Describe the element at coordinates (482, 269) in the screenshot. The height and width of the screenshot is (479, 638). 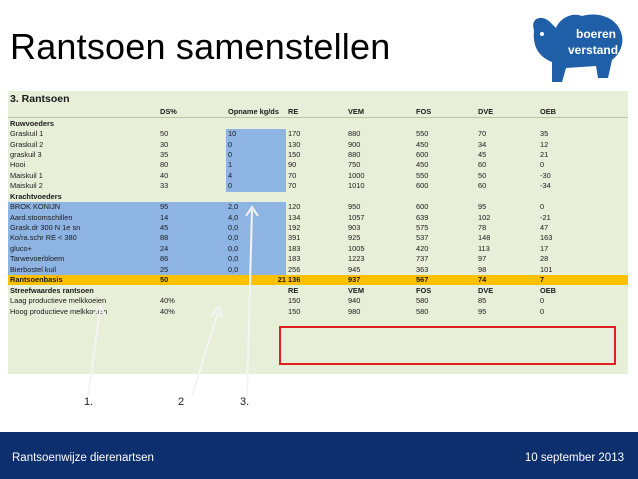
I see `table-cell: 98` at that location.